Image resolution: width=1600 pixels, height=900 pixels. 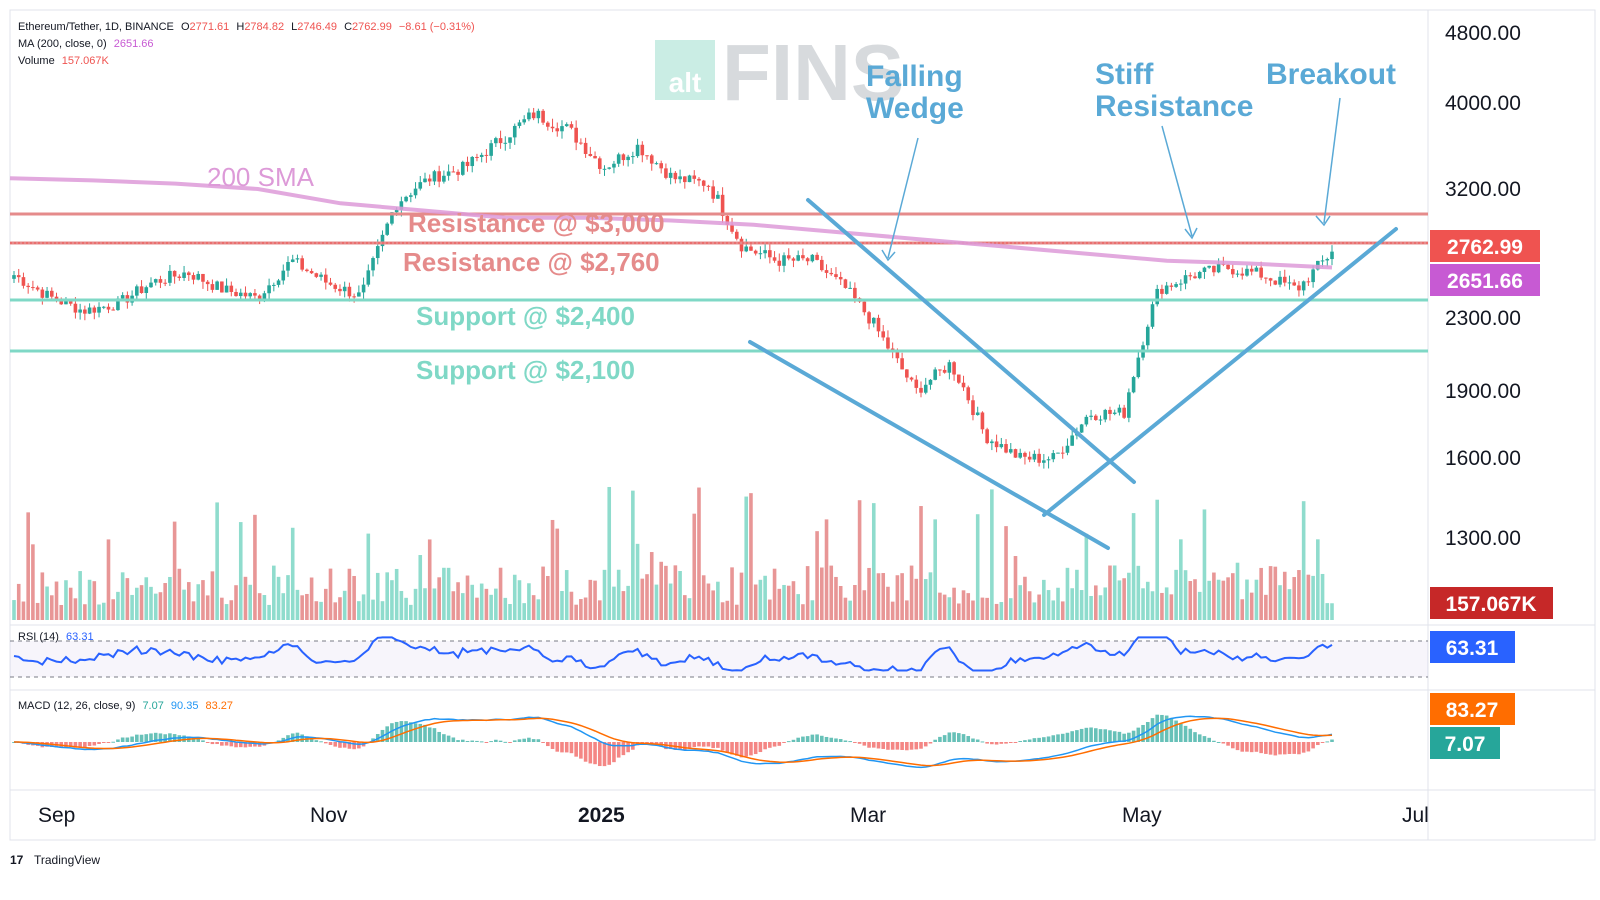 I want to click on macd-legend: MACD (12, 26, close, 9) 7.07 90.35 83.27, so click(x=125, y=706).